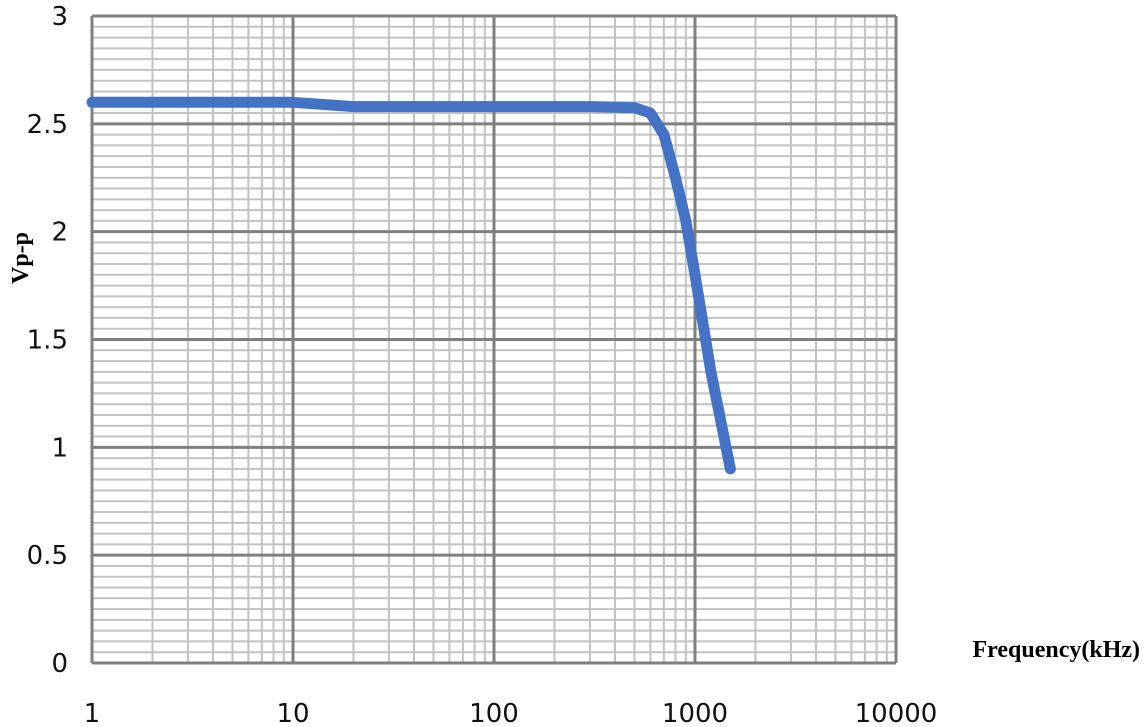  Describe the element at coordinates (59, 448) in the screenshot. I see `y-tick-label: 1` at that location.